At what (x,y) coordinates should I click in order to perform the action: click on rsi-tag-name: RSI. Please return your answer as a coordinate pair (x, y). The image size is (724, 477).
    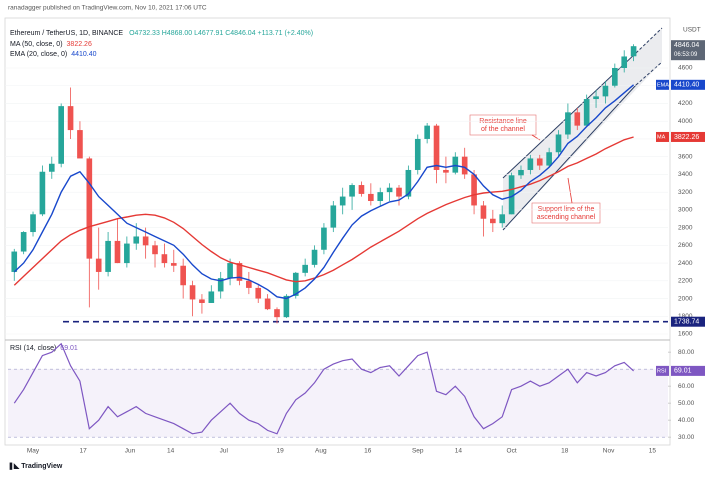
    Looking at the image, I should click on (662, 371).